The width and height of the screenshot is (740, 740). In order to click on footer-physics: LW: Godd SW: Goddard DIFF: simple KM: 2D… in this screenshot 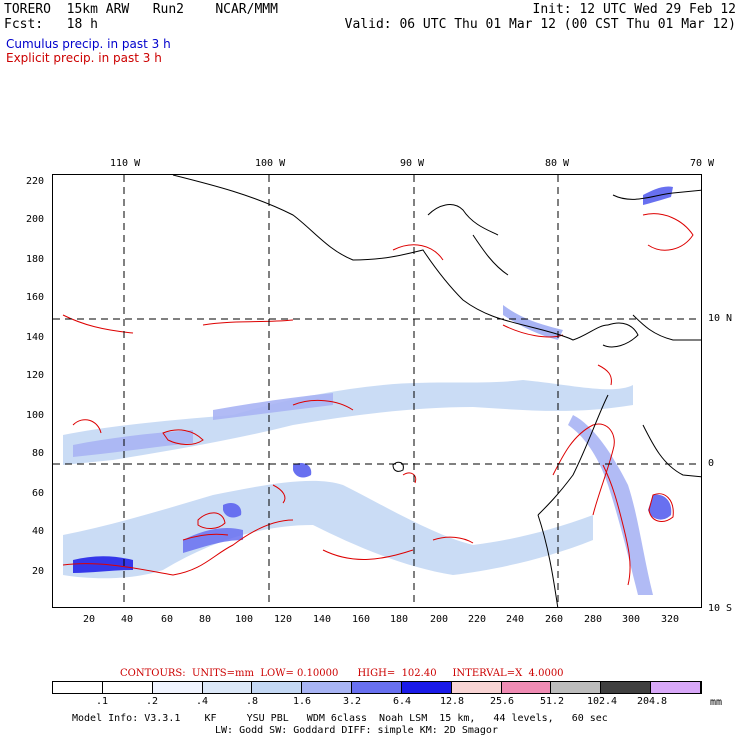, I will do `click(356, 730)`.